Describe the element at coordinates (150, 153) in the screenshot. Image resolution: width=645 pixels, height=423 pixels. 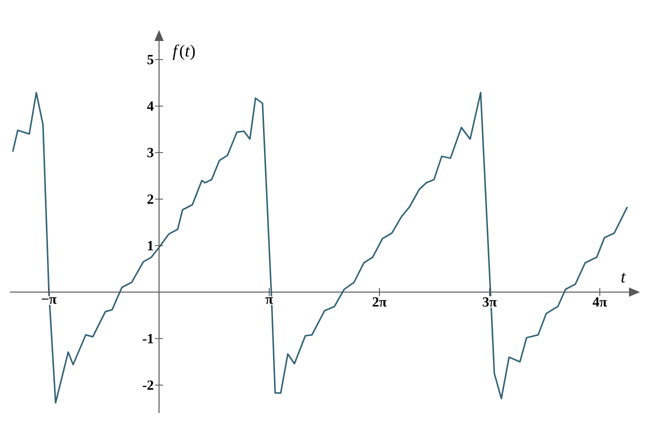
I see `y-tick-label: 3` at that location.